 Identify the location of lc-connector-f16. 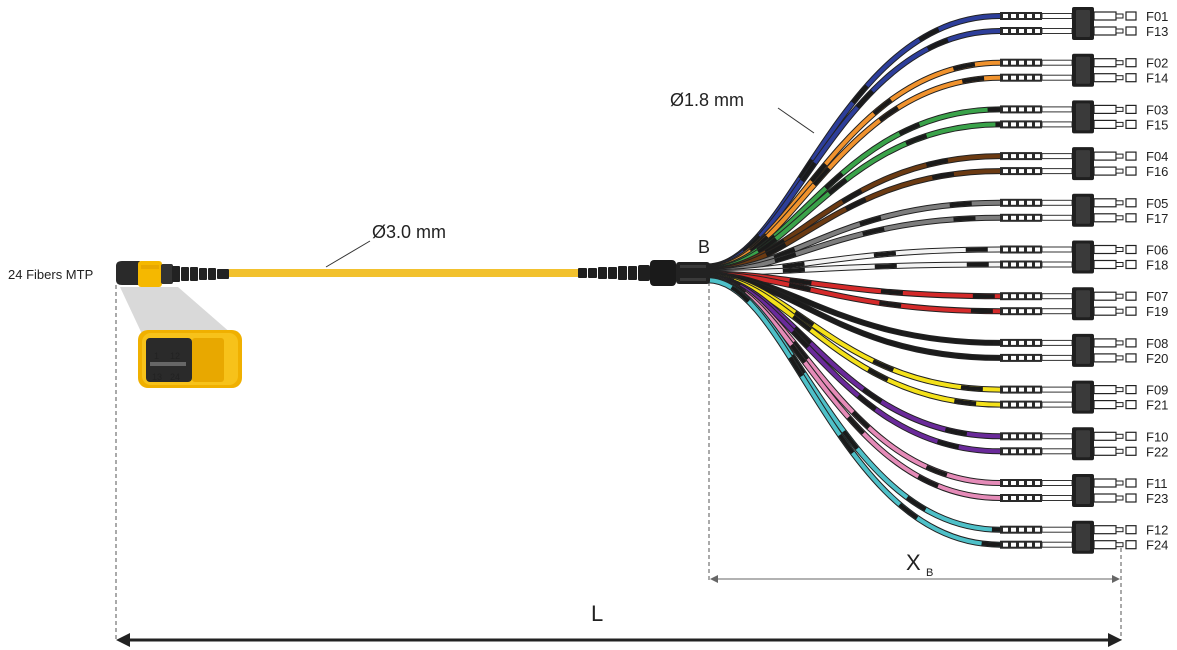
(1068, 171).